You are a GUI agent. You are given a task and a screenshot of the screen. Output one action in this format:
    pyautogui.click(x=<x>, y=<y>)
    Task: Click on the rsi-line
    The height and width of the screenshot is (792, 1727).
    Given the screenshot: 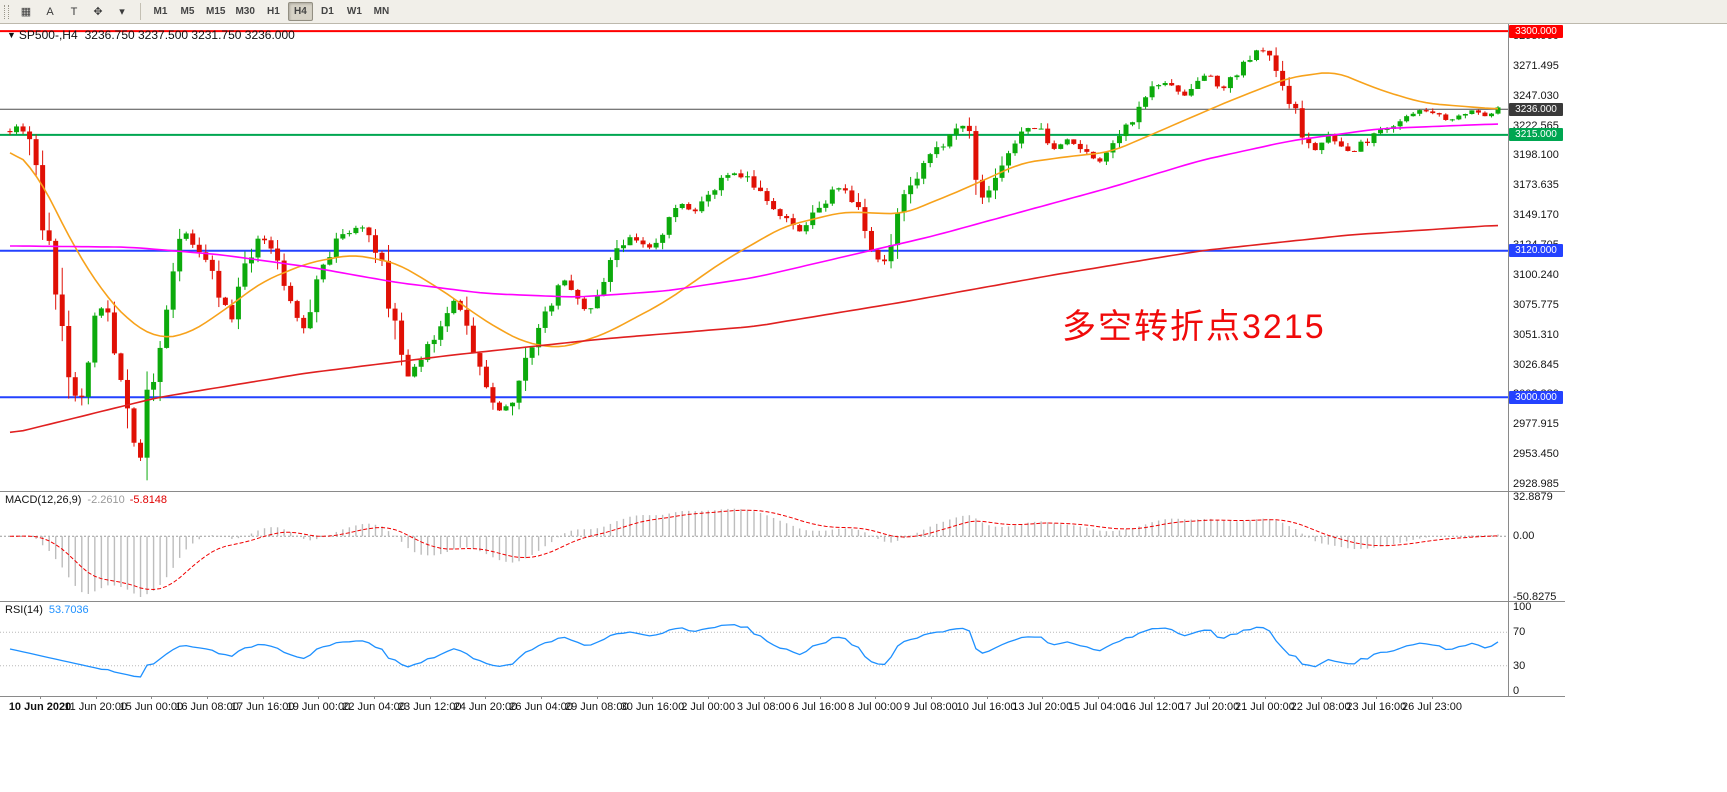 What is the action you would take?
    pyautogui.click(x=754, y=651)
    